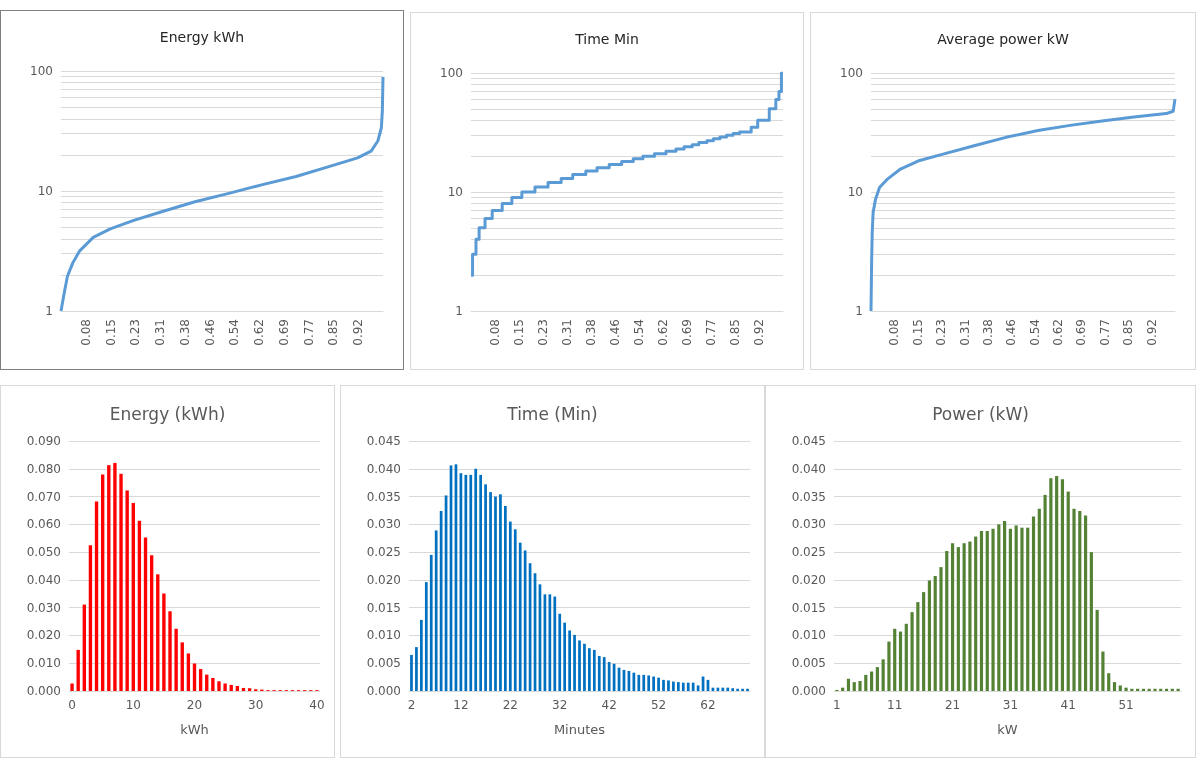  Describe the element at coordinates (1011, 332) in the screenshot. I see `x-tick-label: 0.46` at that location.